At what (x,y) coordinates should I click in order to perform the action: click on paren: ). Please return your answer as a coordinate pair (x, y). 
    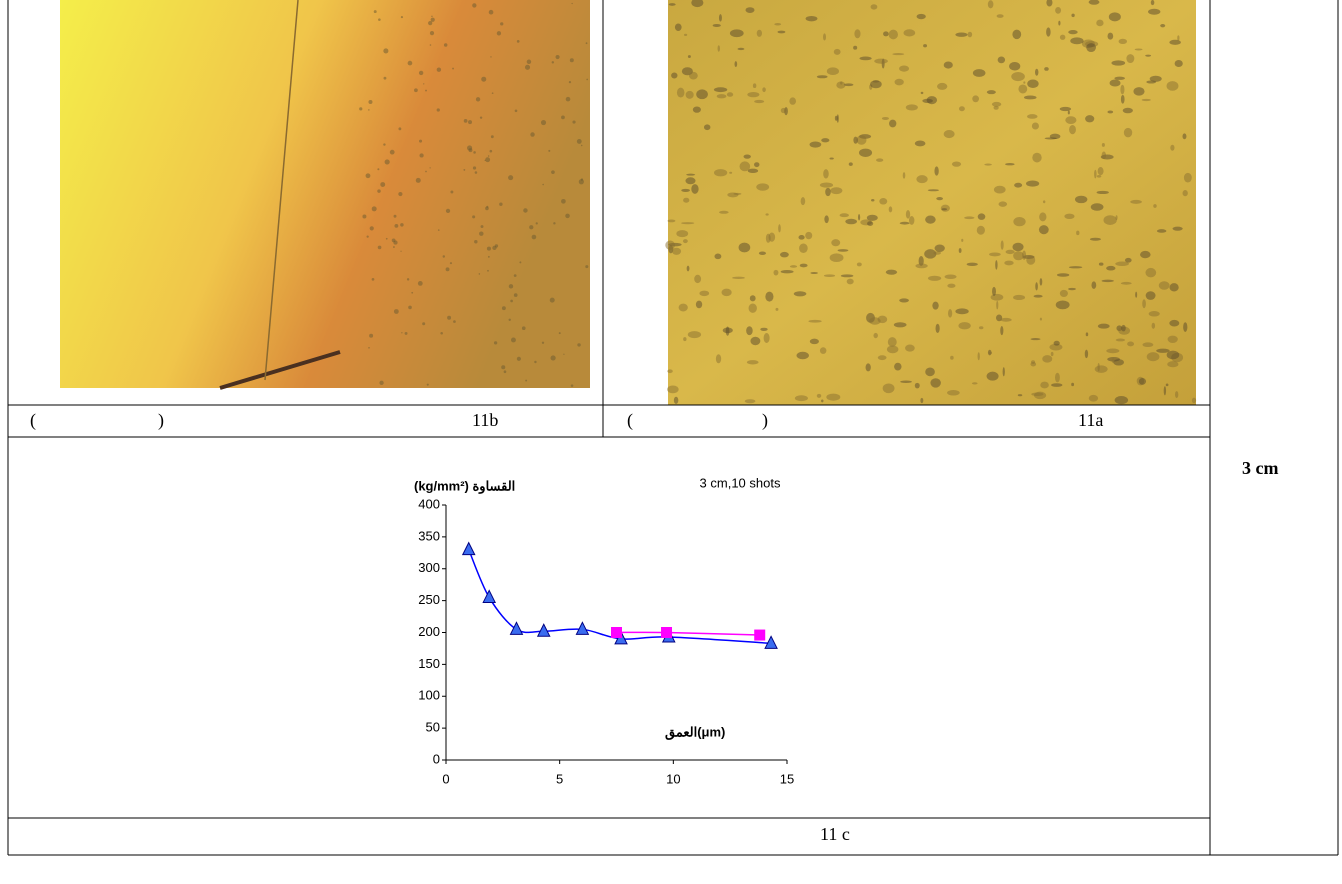
    Looking at the image, I should click on (161, 420).